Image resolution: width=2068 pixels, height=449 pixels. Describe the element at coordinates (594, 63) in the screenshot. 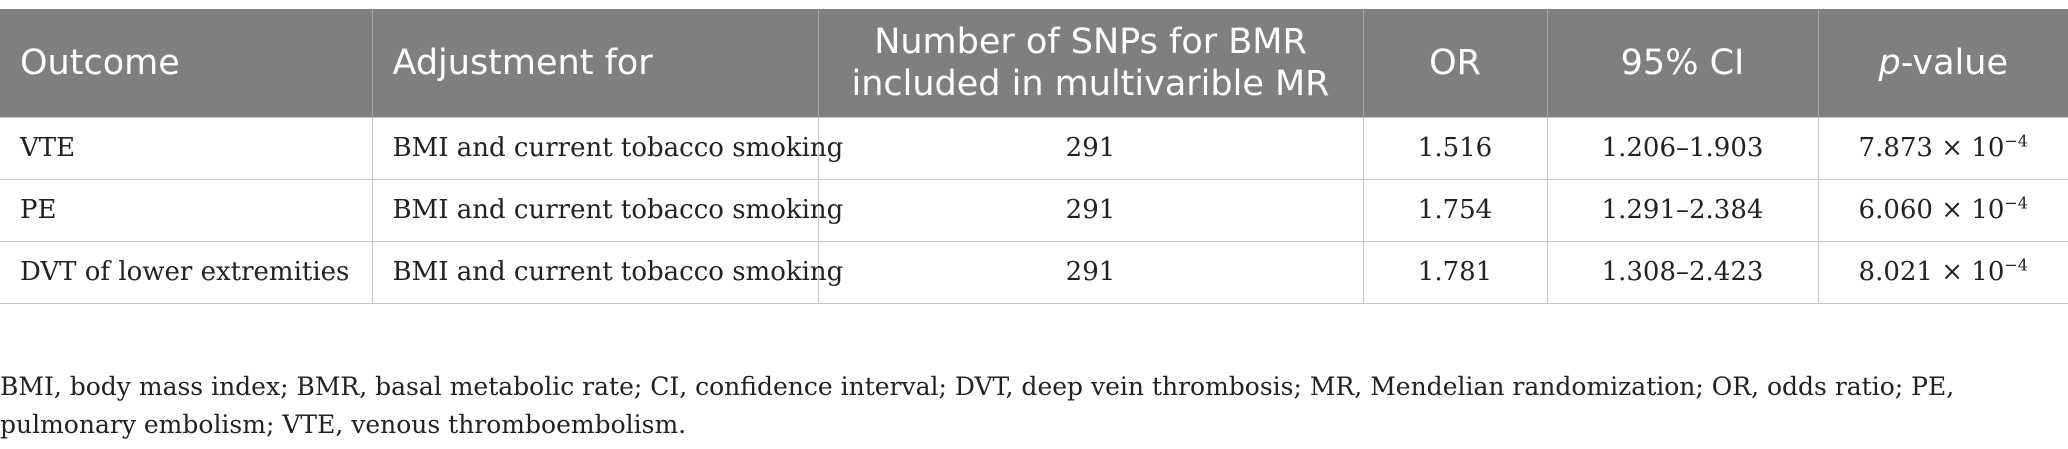

I see `header-adjustment: Adjustment for` at that location.